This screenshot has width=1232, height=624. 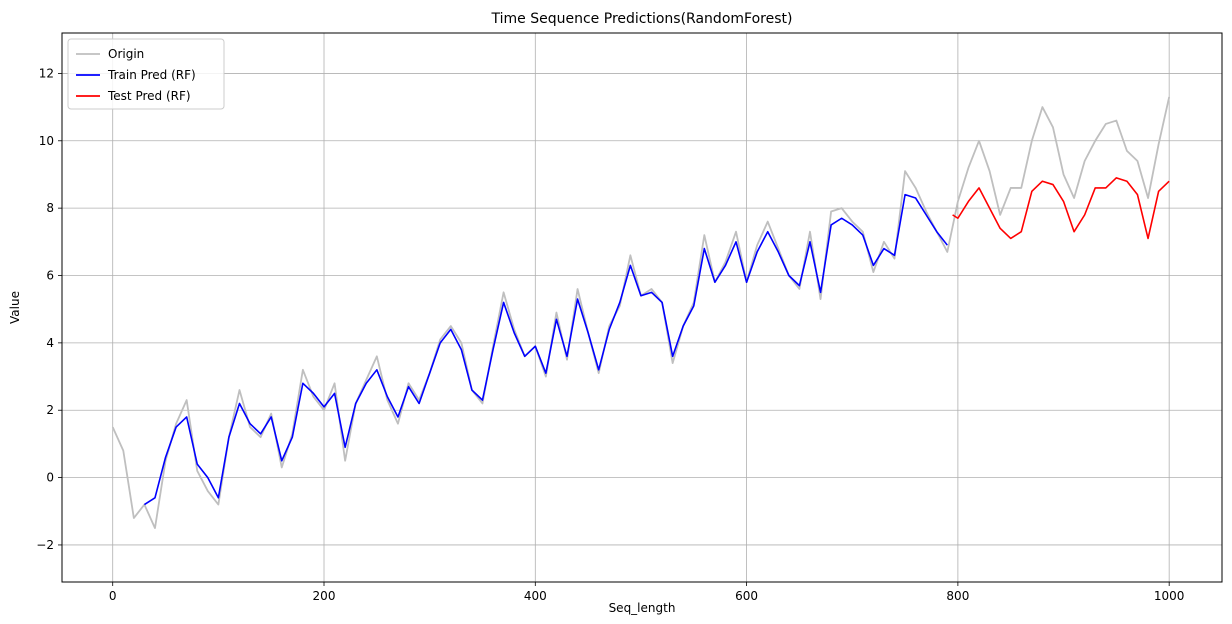 I want to click on legend: Origin Train Pred (RF) Test Pred (RF), so click(x=146, y=74).